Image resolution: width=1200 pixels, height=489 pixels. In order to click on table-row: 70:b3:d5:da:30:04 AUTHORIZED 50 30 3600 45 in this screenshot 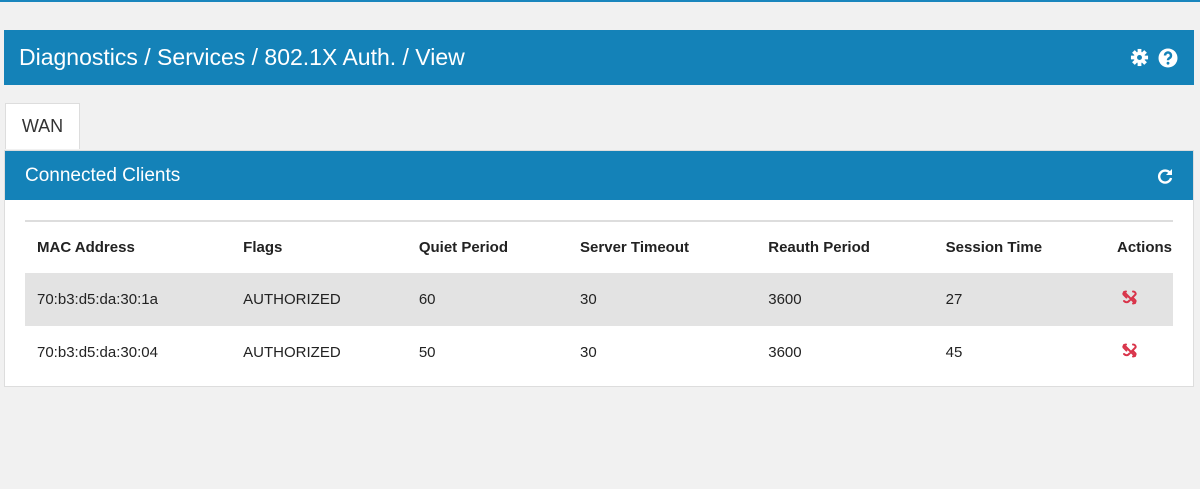, I will do `click(599, 352)`.